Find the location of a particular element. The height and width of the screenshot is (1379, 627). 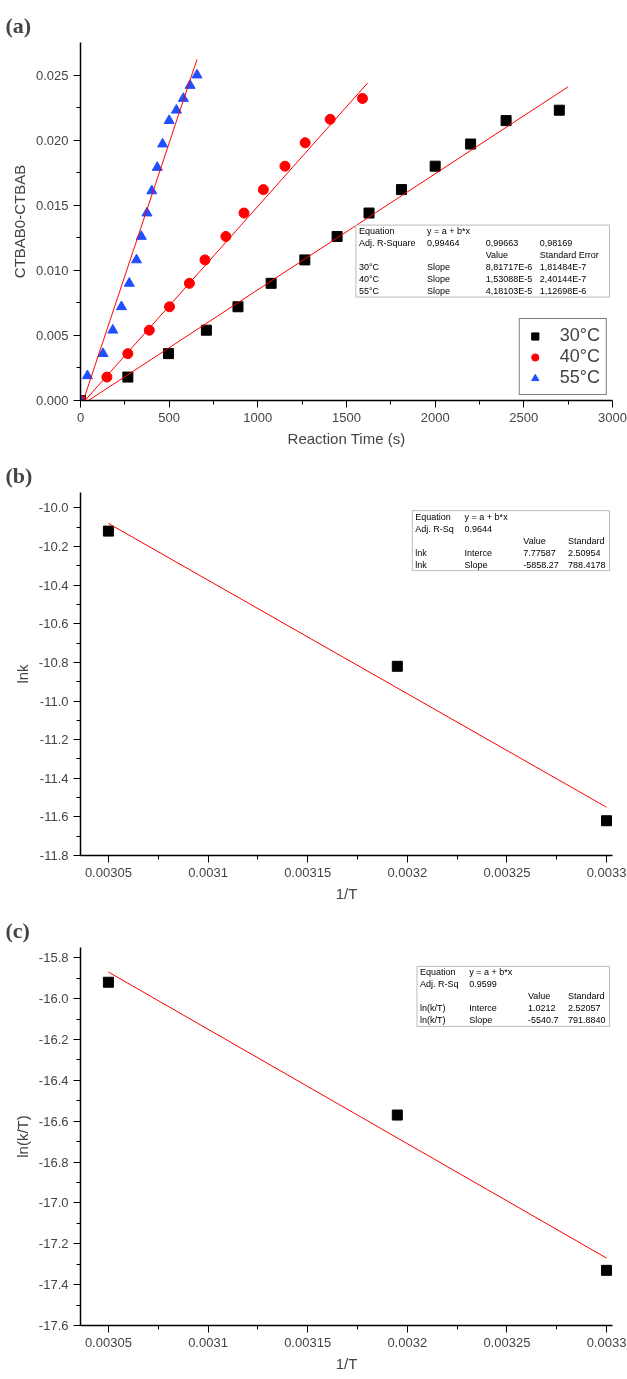

y-tick-label: -11.6 is located at coordinates (54, 817).